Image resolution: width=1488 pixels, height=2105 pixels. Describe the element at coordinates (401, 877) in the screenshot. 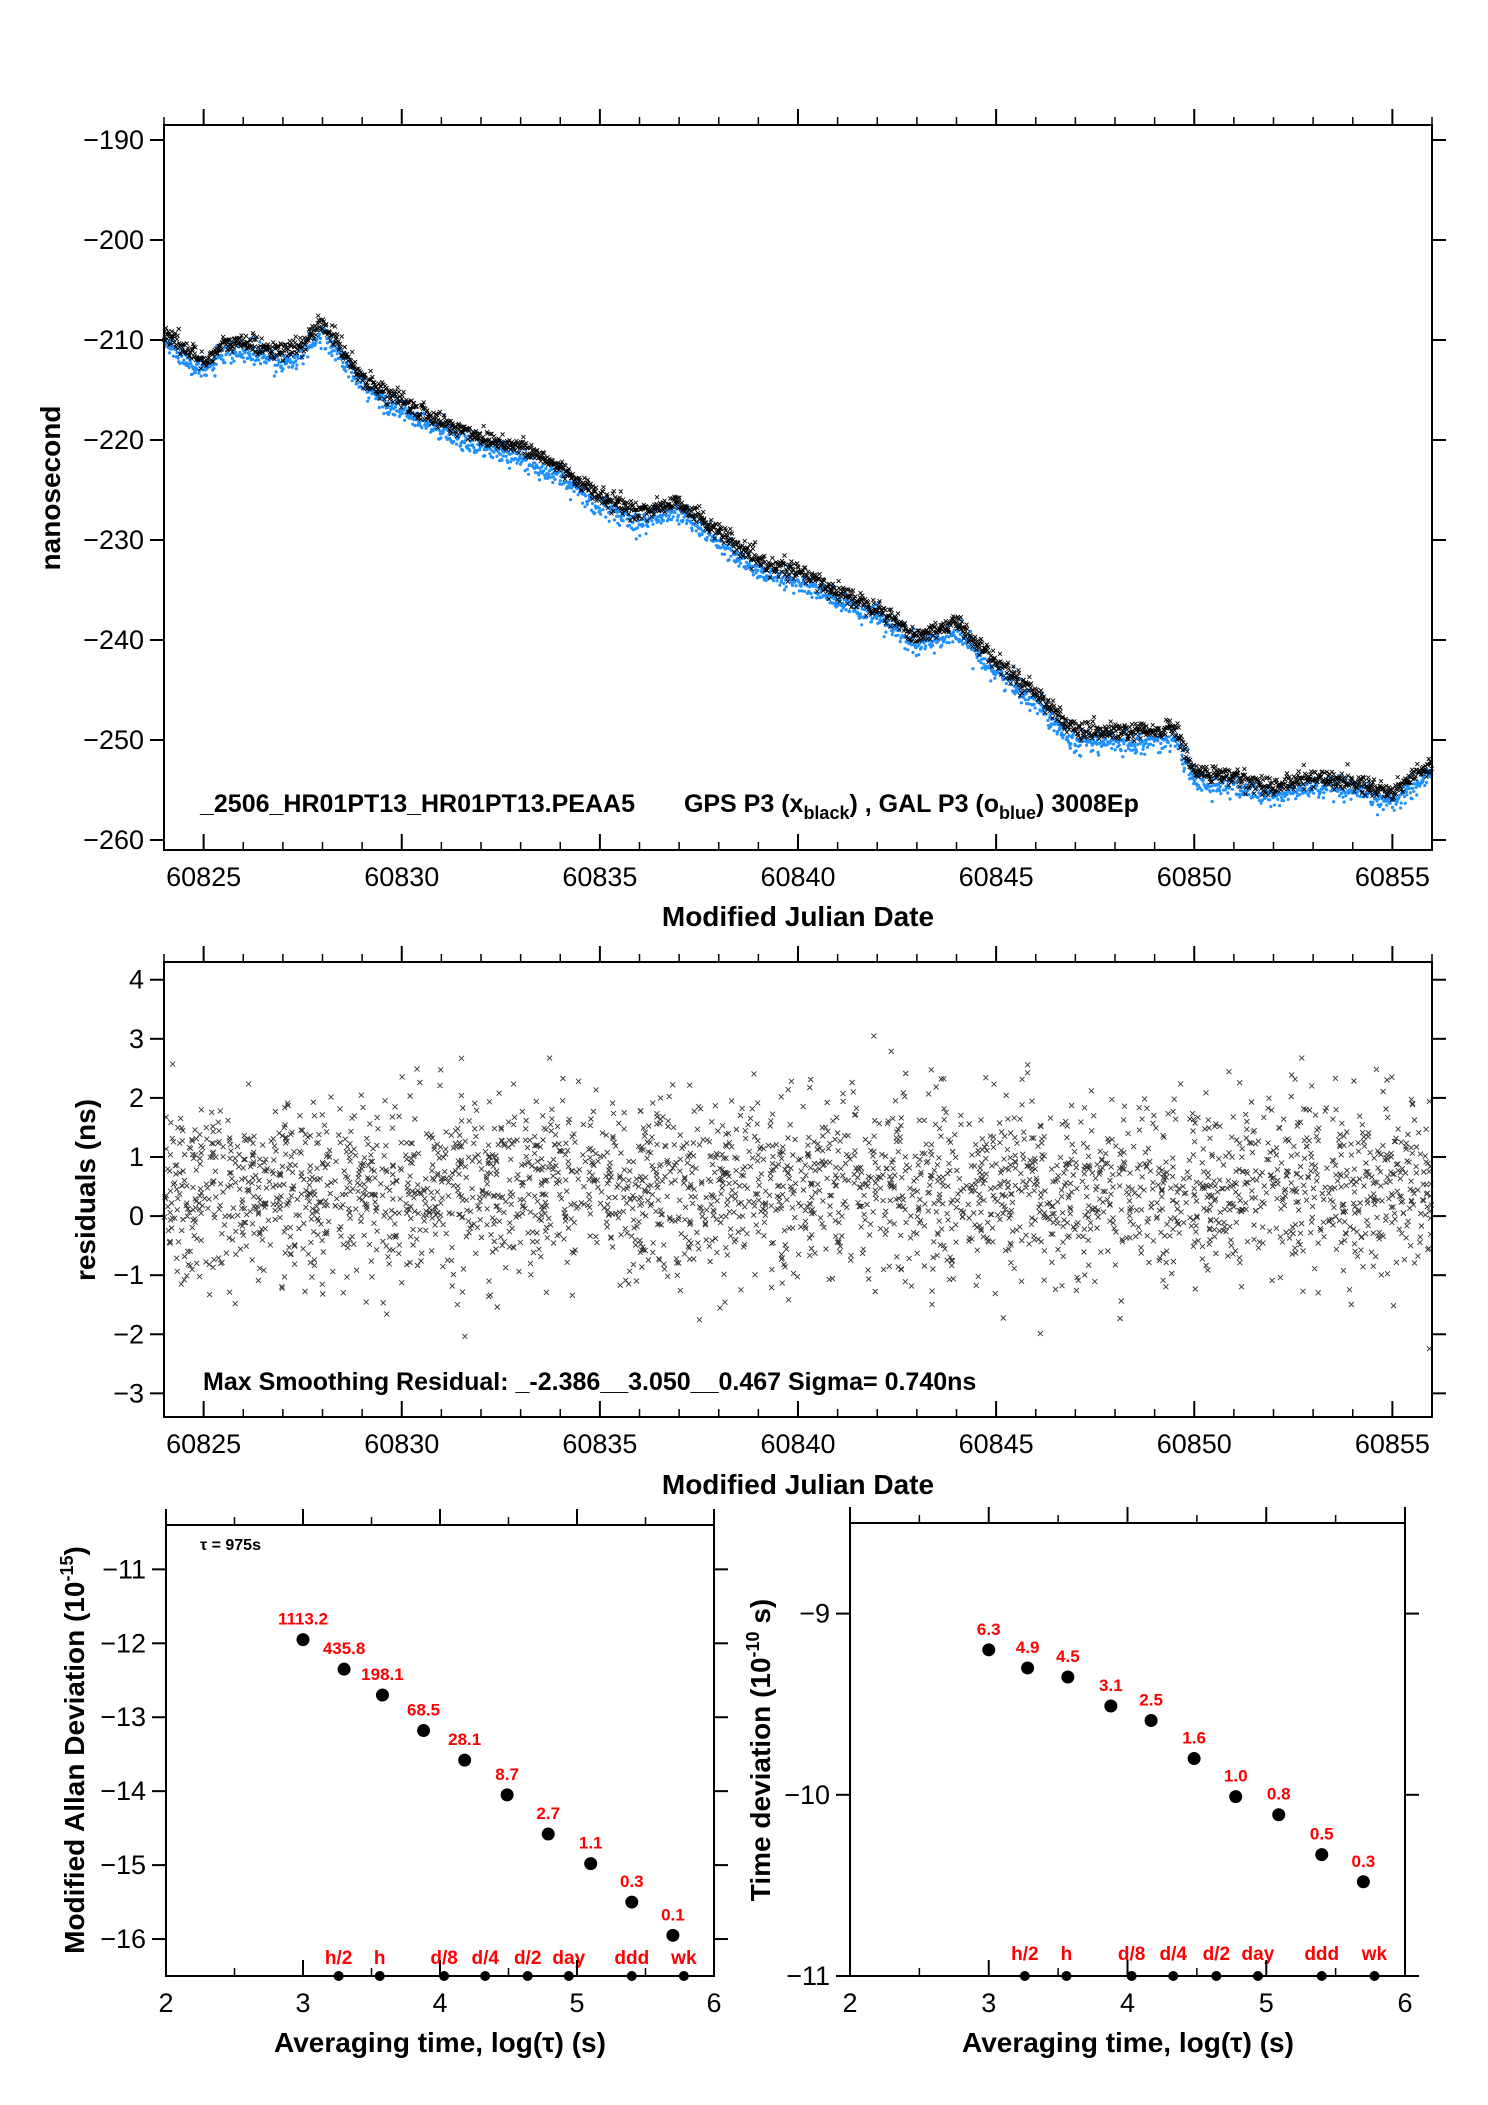

I see `x-tick-label: 60830` at that location.